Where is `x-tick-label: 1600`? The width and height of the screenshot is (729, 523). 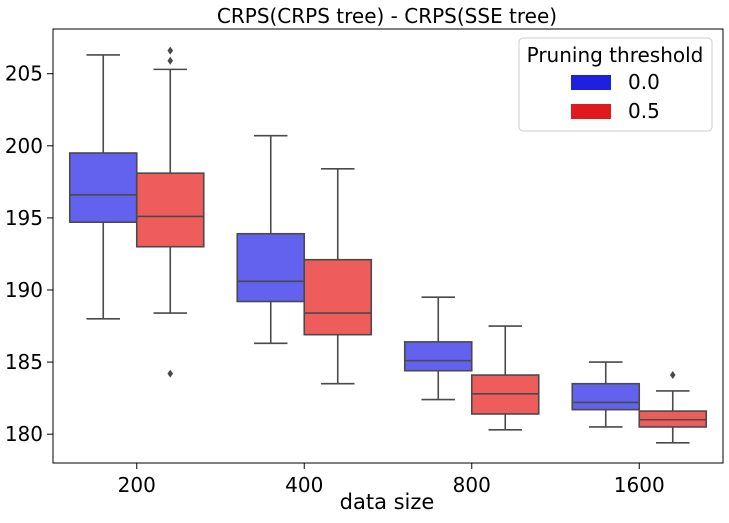 x-tick-label: 1600 is located at coordinates (639, 485).